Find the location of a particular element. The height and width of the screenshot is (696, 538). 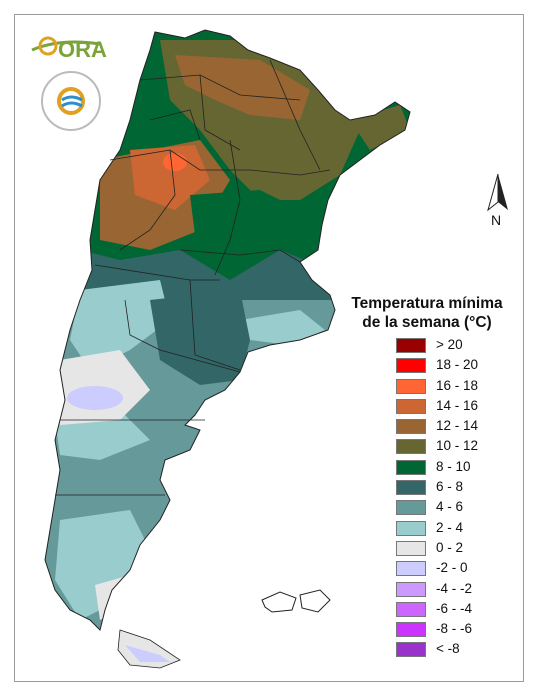

legend-item: > 20 is located at coordinates (456, 346).